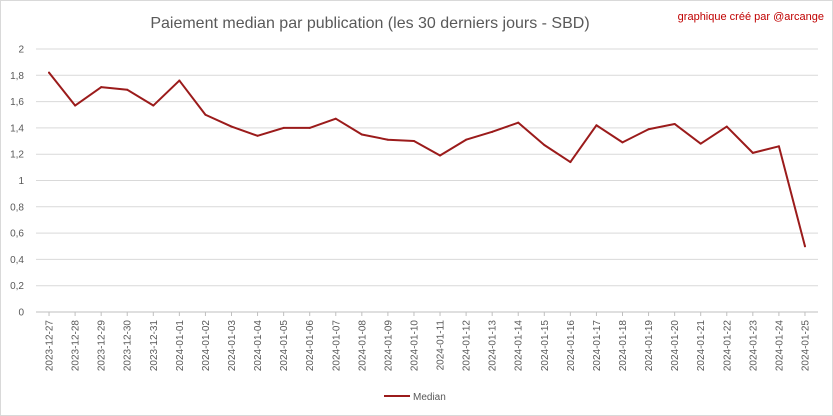 The width and height of the screenshot is (833, 416). I want to click on y-tick-label: 1,2, so click(17, 155).